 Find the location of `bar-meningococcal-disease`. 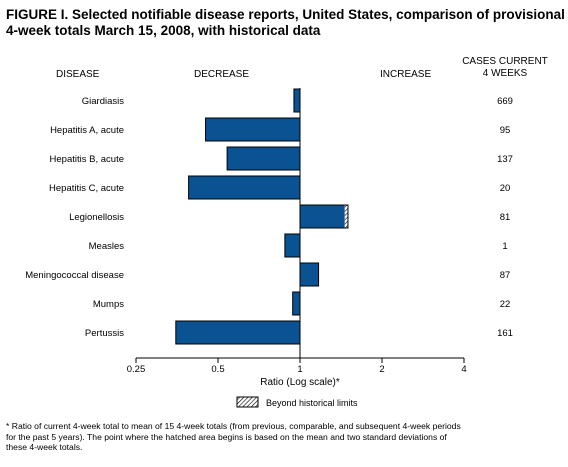

bar-meningococcal-disease is located at coordinates (309, 274).